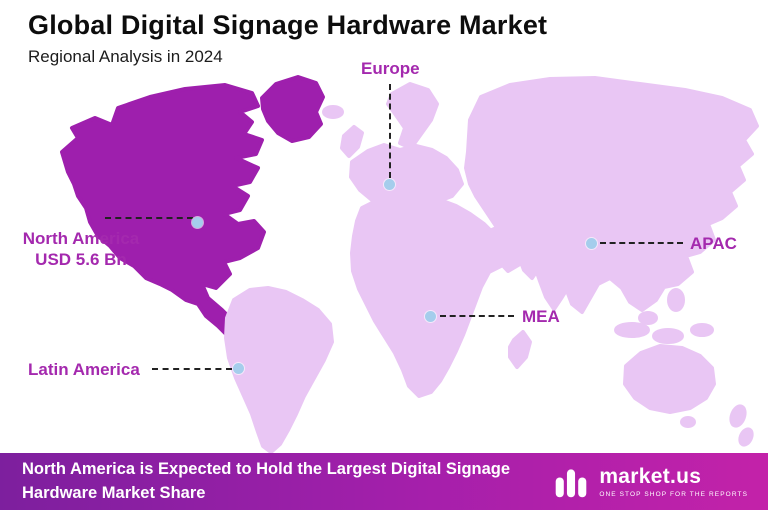 The image size is (768, 510). Describe the element at coordinates (197, 222) in the screenshot. I see `north-america-marker` at that location.